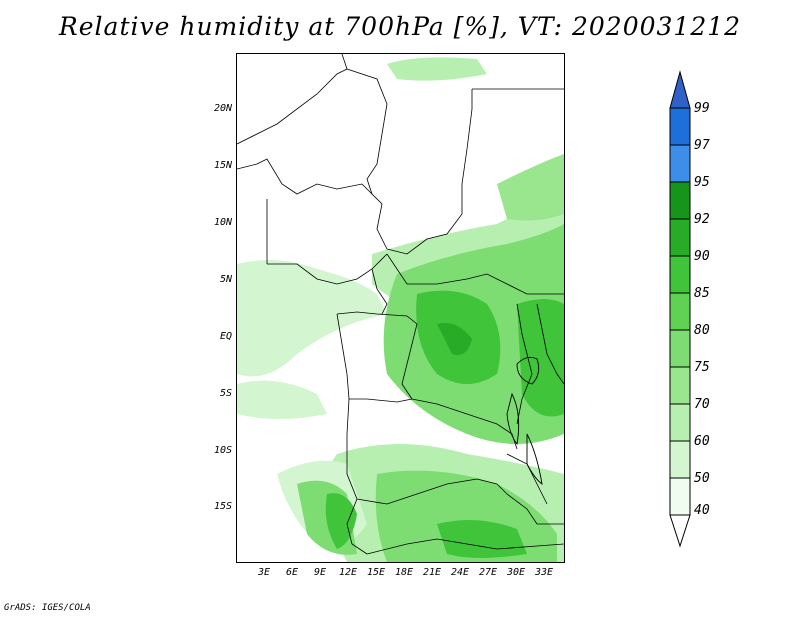  Describe the element at coordinates (544, 572) in the screenshot. I see `lon-tick-33e: 33E` at that location.